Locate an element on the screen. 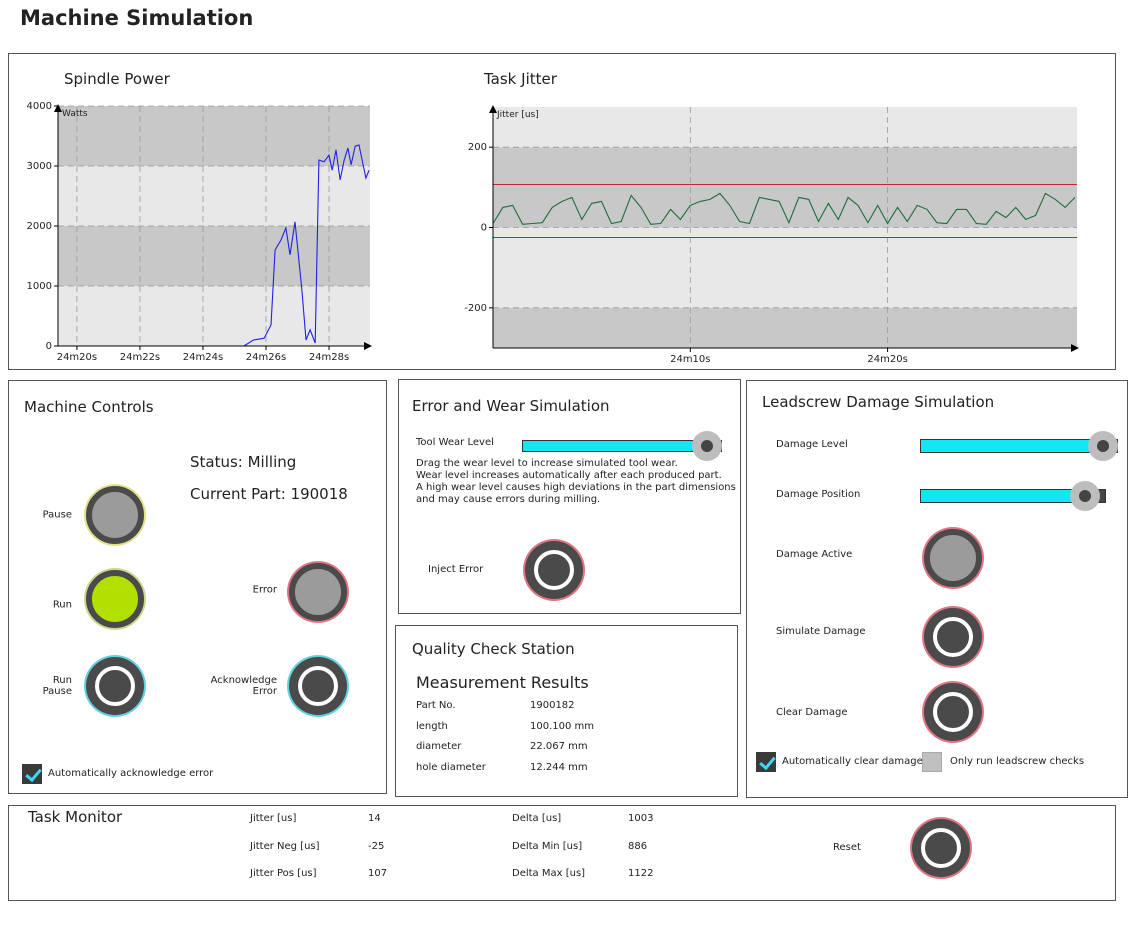 The height and width of the screenshot is (929, 1143). stat-label: Delta Min [us] is located at coordinates (547, 846).